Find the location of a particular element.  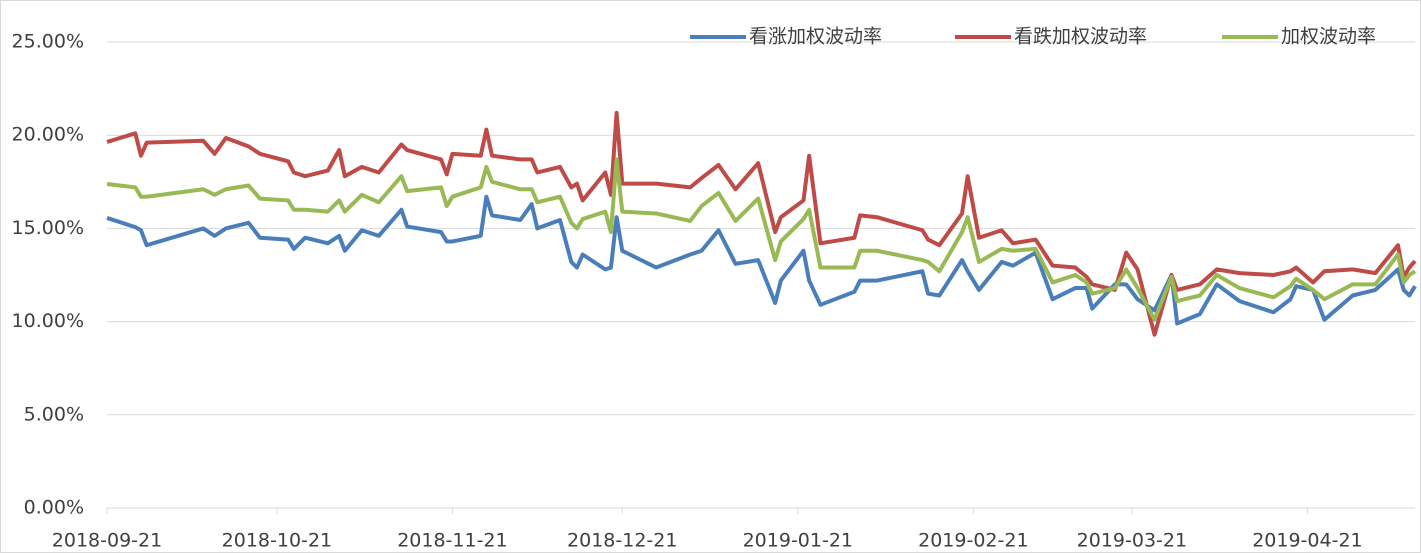

legend-label: 看跌加权波动率 is located at coordinates (1080, 37).